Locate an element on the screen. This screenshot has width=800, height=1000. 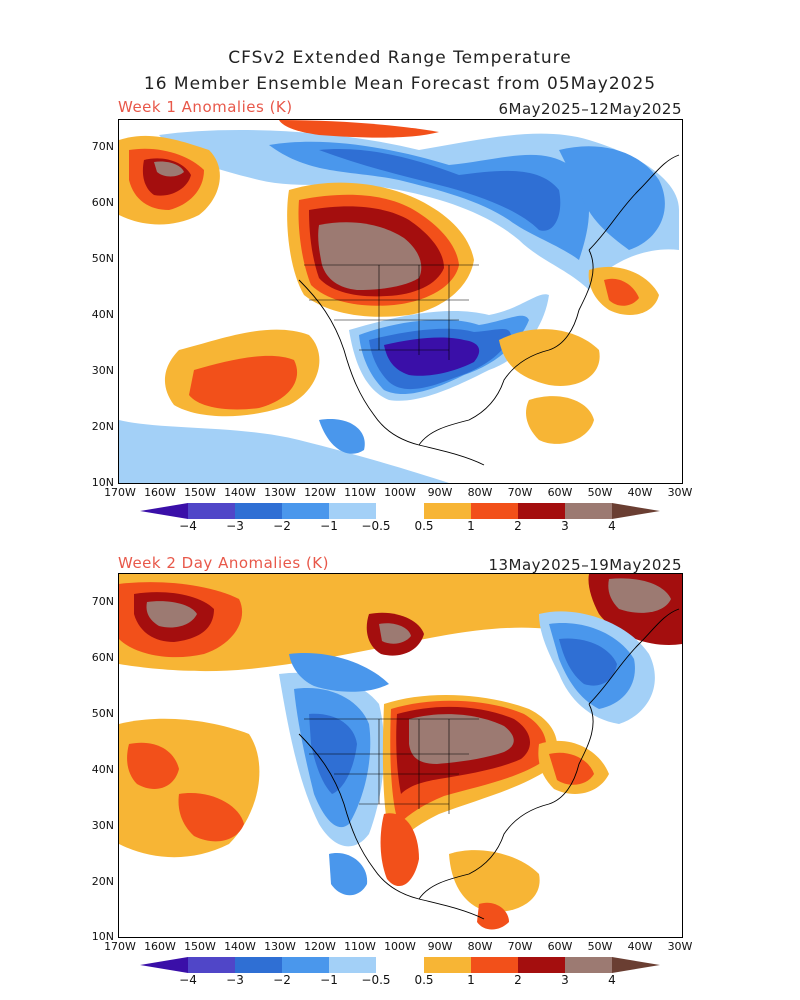
panel1-dates: 6May2025–12May2025 is located at coordinates (590, 109).